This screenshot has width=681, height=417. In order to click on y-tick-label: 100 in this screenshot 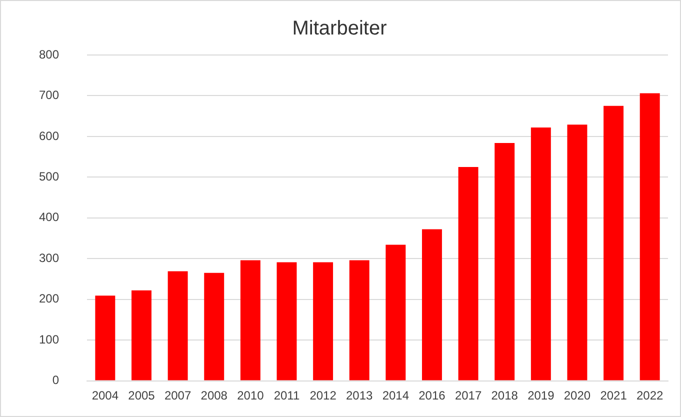, I will do `click(49, 339)`.